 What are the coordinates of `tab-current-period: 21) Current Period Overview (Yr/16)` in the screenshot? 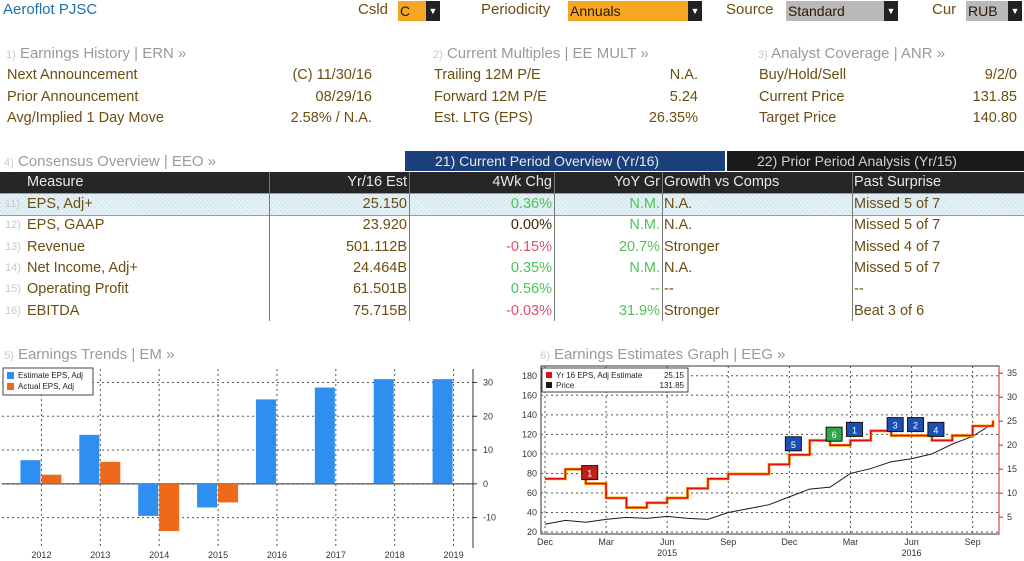 It's located at (565, 161).